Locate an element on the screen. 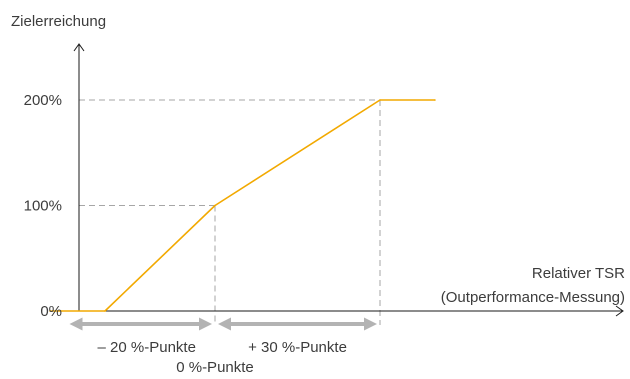 Image resolution: width=630 pixels, height=379 pixels. range-label-2: + 30 %-Punkte is located at coordinates (297, 347).